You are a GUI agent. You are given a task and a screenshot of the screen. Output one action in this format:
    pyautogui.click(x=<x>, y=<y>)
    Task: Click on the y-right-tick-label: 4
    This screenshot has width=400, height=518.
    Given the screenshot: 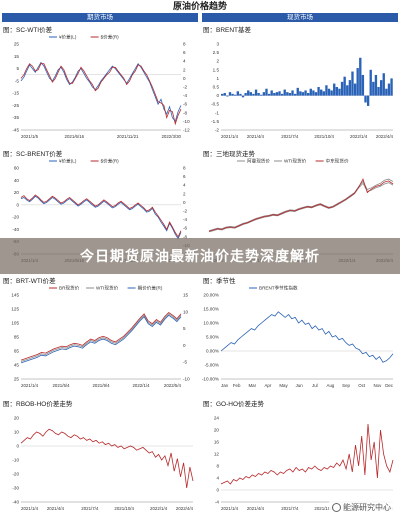 What is the action you would take?
    pyautogui.click(x=184, y=185)
    